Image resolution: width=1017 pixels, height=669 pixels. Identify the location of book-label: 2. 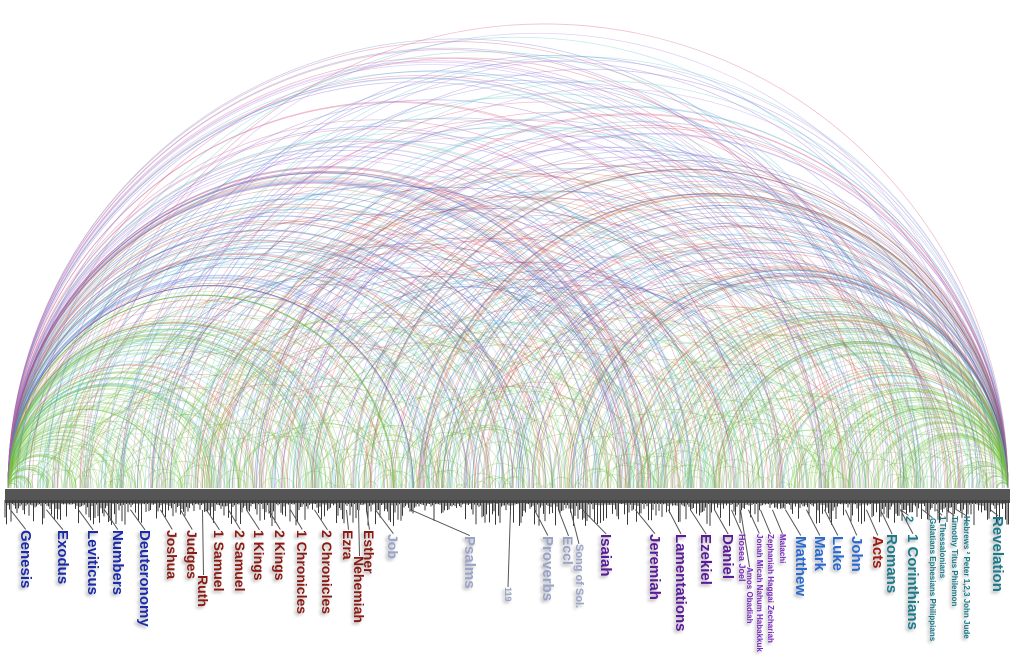
(909, 519).